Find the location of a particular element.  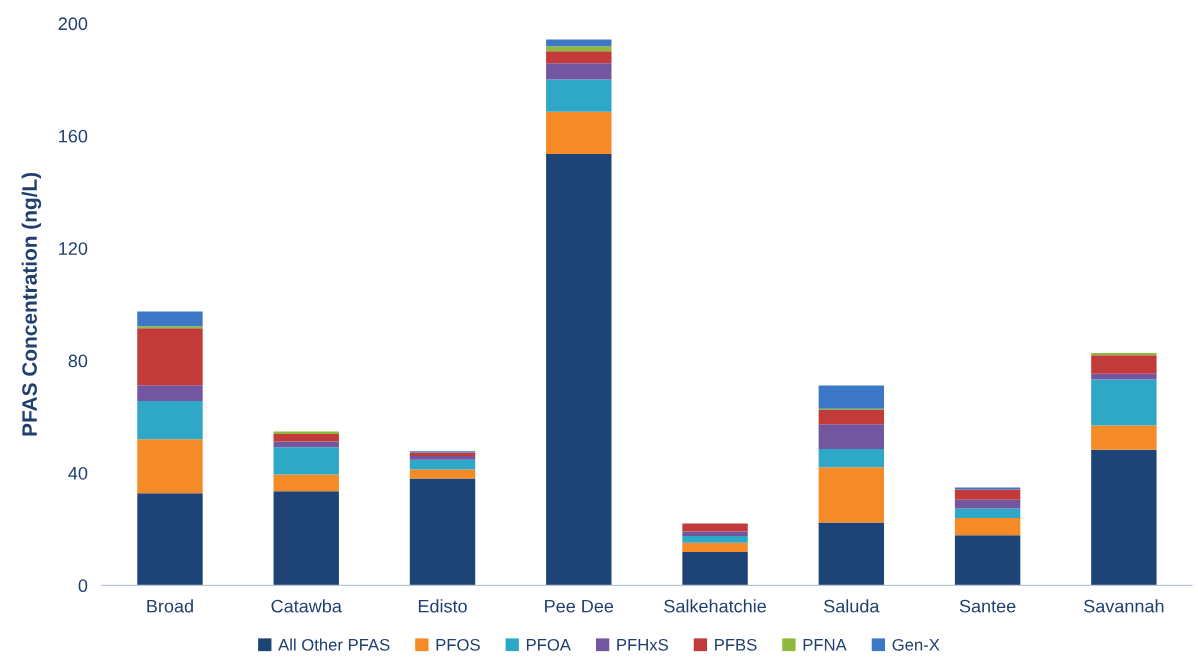

legend-label: PFOA is located at coordinates (548, 644).